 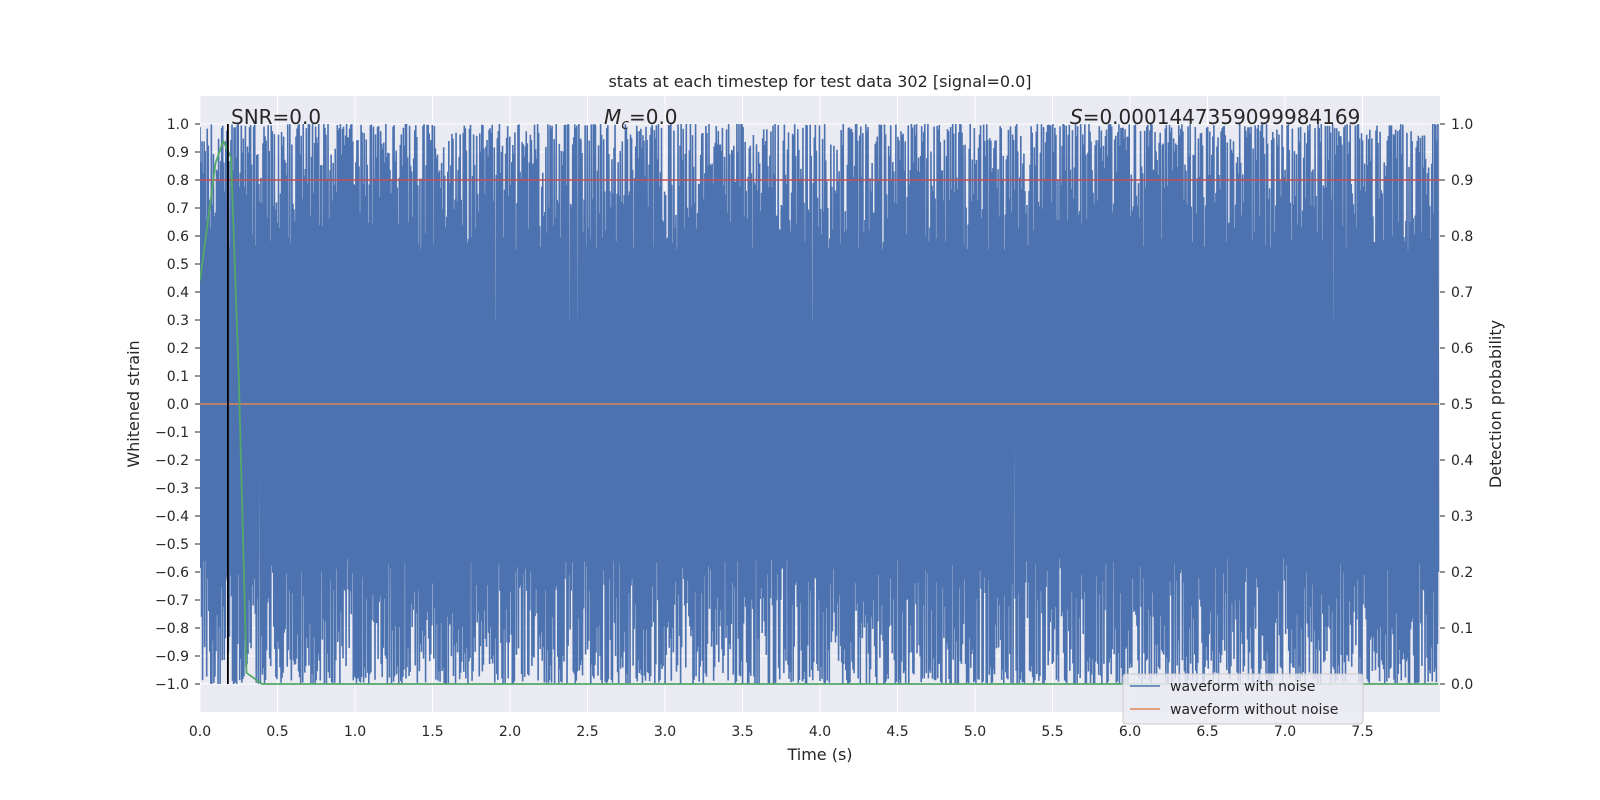 I want to click on s-value: =0.0001447359099984169, so click(x=1222, y=117).